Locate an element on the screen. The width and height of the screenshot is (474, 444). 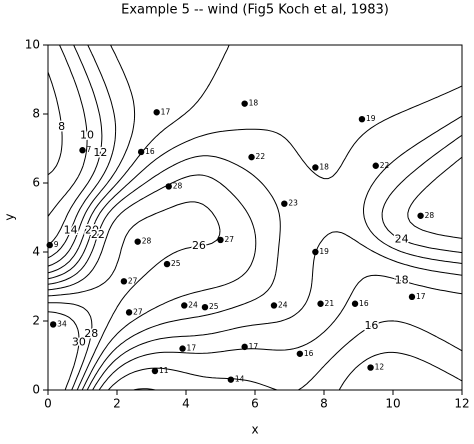
x-tick-label: 2 is located at coordinates (117, 404).